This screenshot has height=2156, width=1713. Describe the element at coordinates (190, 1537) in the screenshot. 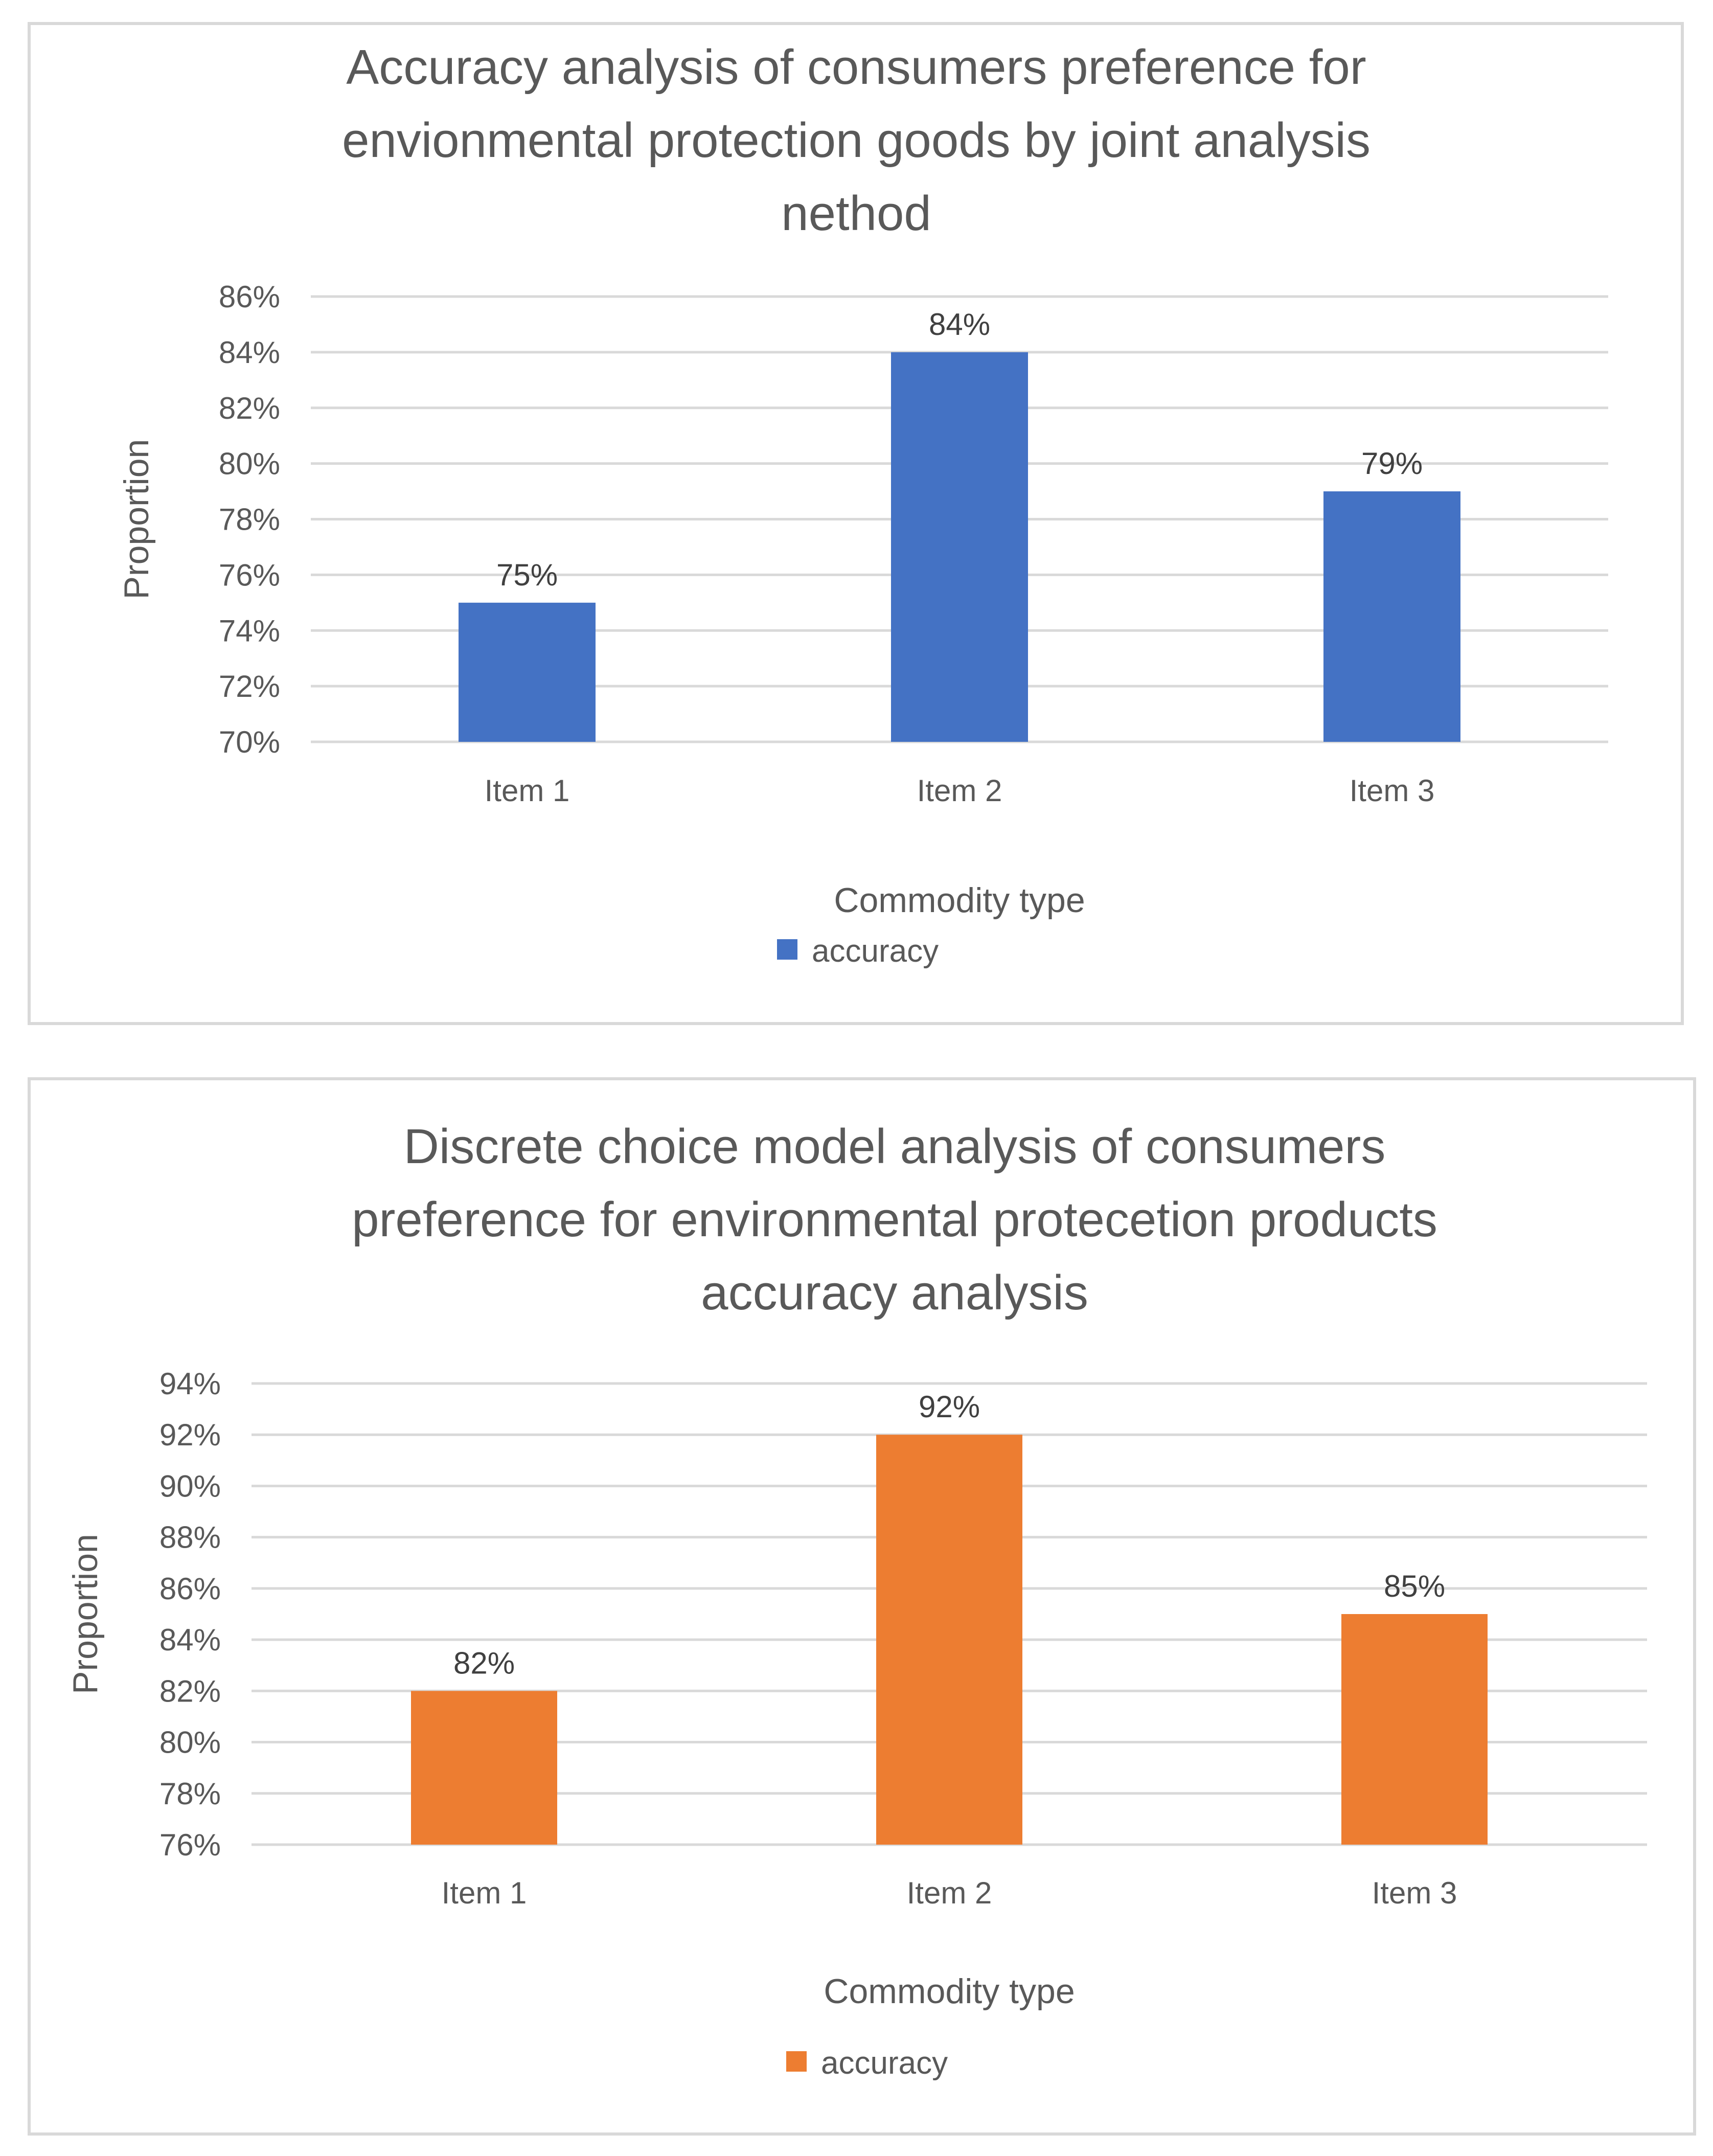

I see `y-tick-label: 88%` at that location.